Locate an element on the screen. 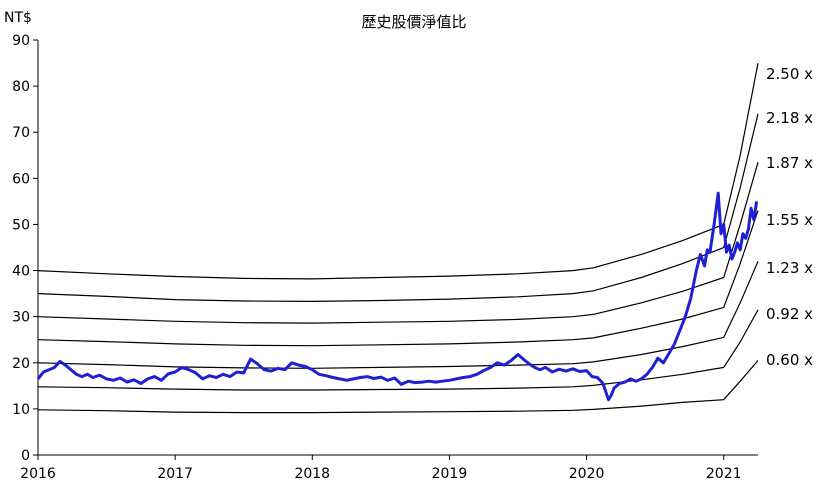  pbr-band-label: 2.18 x is located at coordinates (789, 118).